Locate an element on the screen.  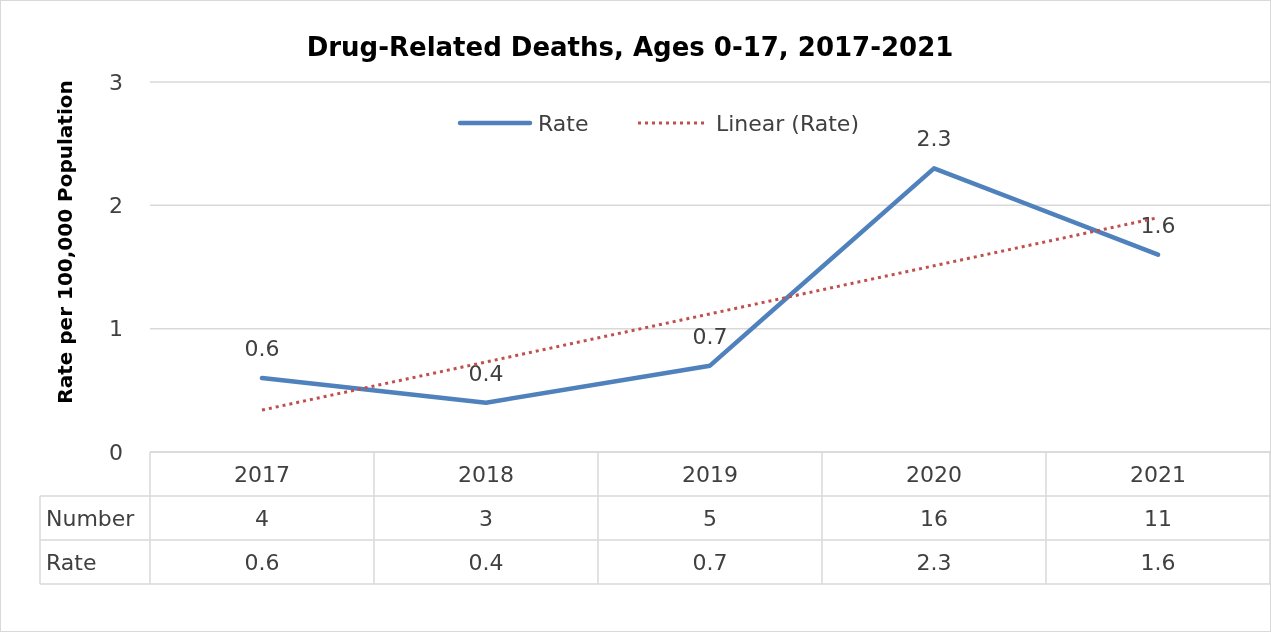
data-label: 1.6 is located at coordinates (1158, 562).